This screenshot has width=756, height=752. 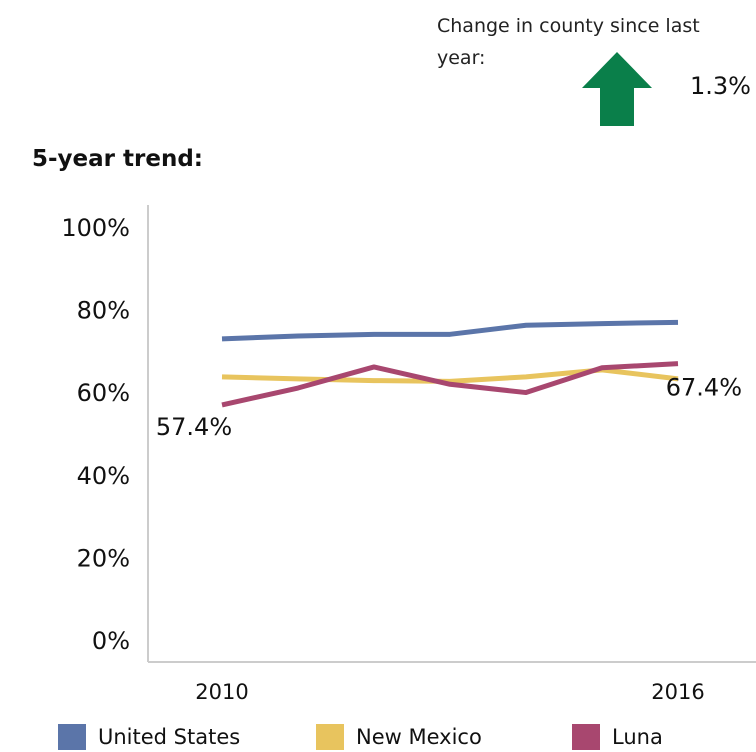 I want to click on y-tick-label: 40%, so click(x=103, y=476).